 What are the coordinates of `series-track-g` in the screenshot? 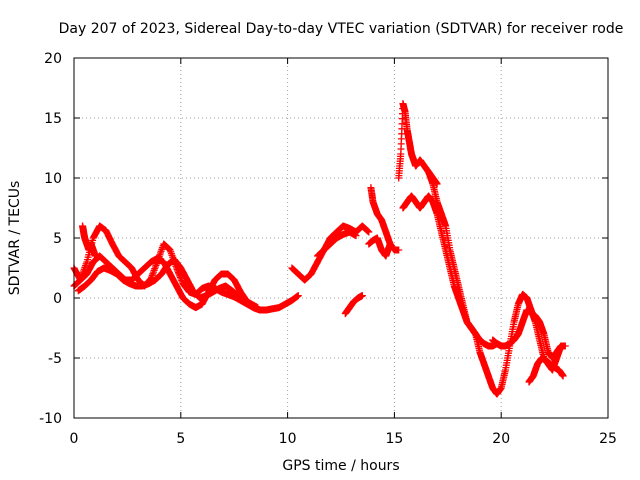 It's located at (353, 305).